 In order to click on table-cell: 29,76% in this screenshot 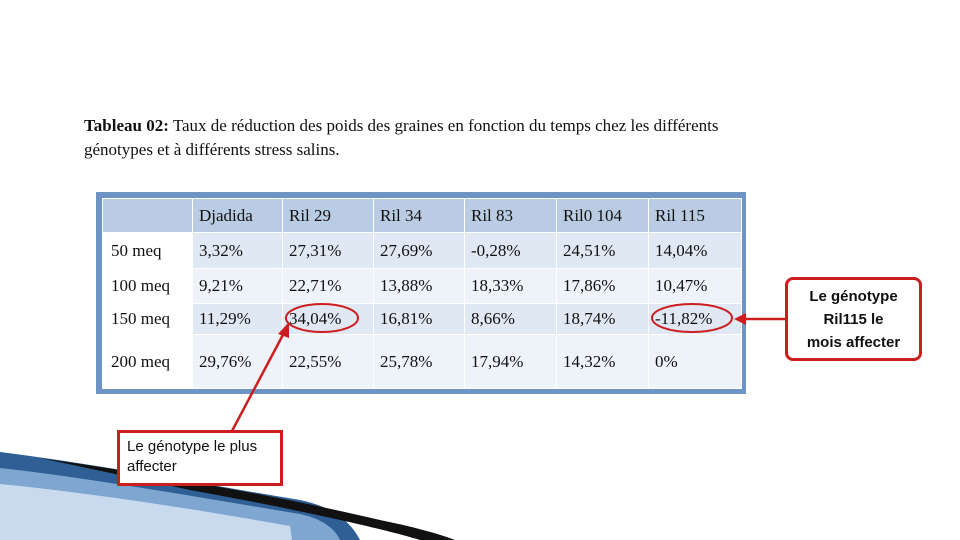, I will do `click(237, 361)`.